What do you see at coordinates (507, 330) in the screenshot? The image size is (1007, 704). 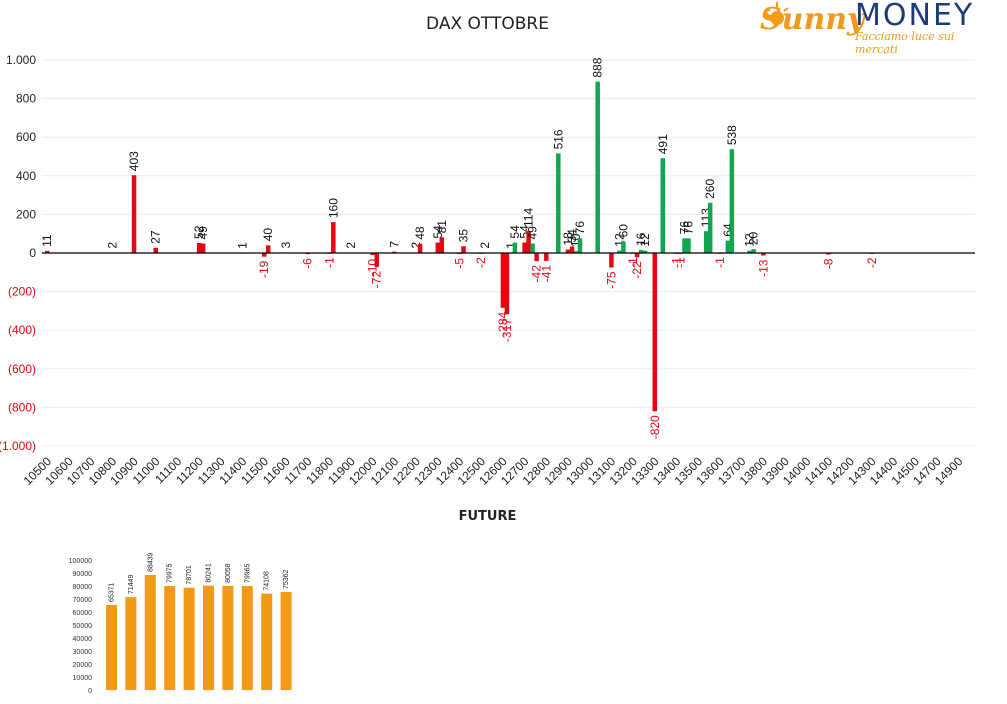 I see `data-label: -317` at bounding box center [507, 330].